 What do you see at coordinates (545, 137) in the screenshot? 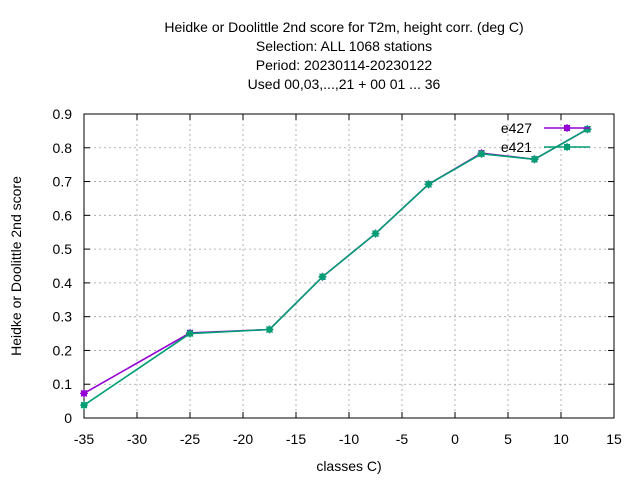
I see `legend: e427 e421` at bounding box center [545, 137].